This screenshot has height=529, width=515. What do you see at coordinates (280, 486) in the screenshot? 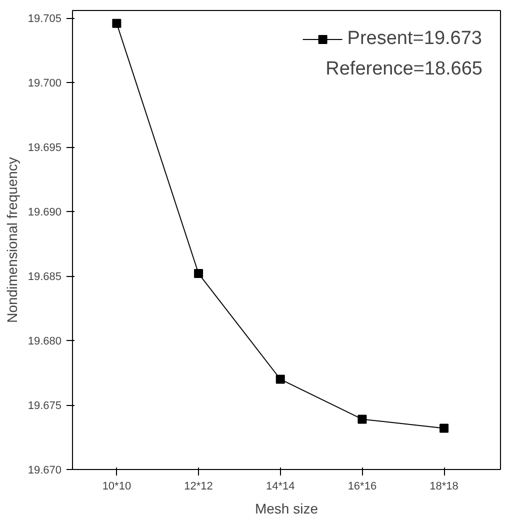
I see `x-tick-label: 14*14` at bounding box center [280, 486].